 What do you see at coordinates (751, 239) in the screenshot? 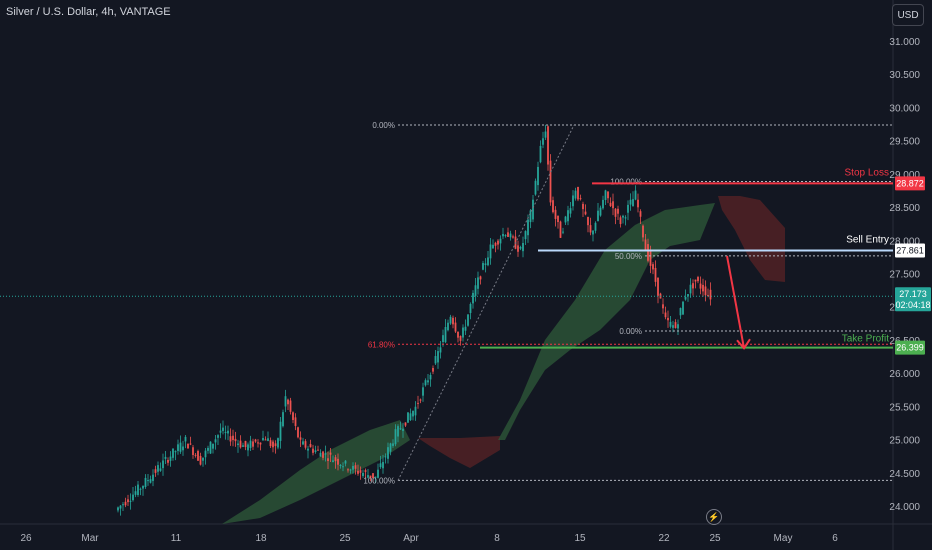
I see `cloud-bearish` at bounding box center [751, 239].